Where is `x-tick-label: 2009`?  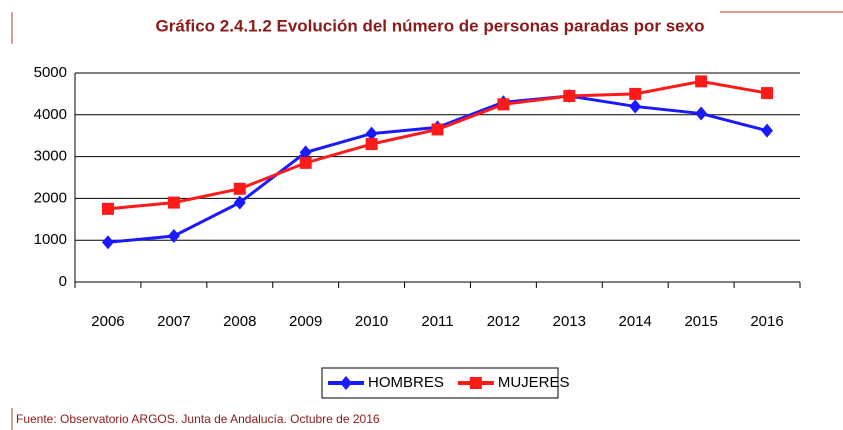 x-tick-label: 2009 is located at coordinates (305, 321).